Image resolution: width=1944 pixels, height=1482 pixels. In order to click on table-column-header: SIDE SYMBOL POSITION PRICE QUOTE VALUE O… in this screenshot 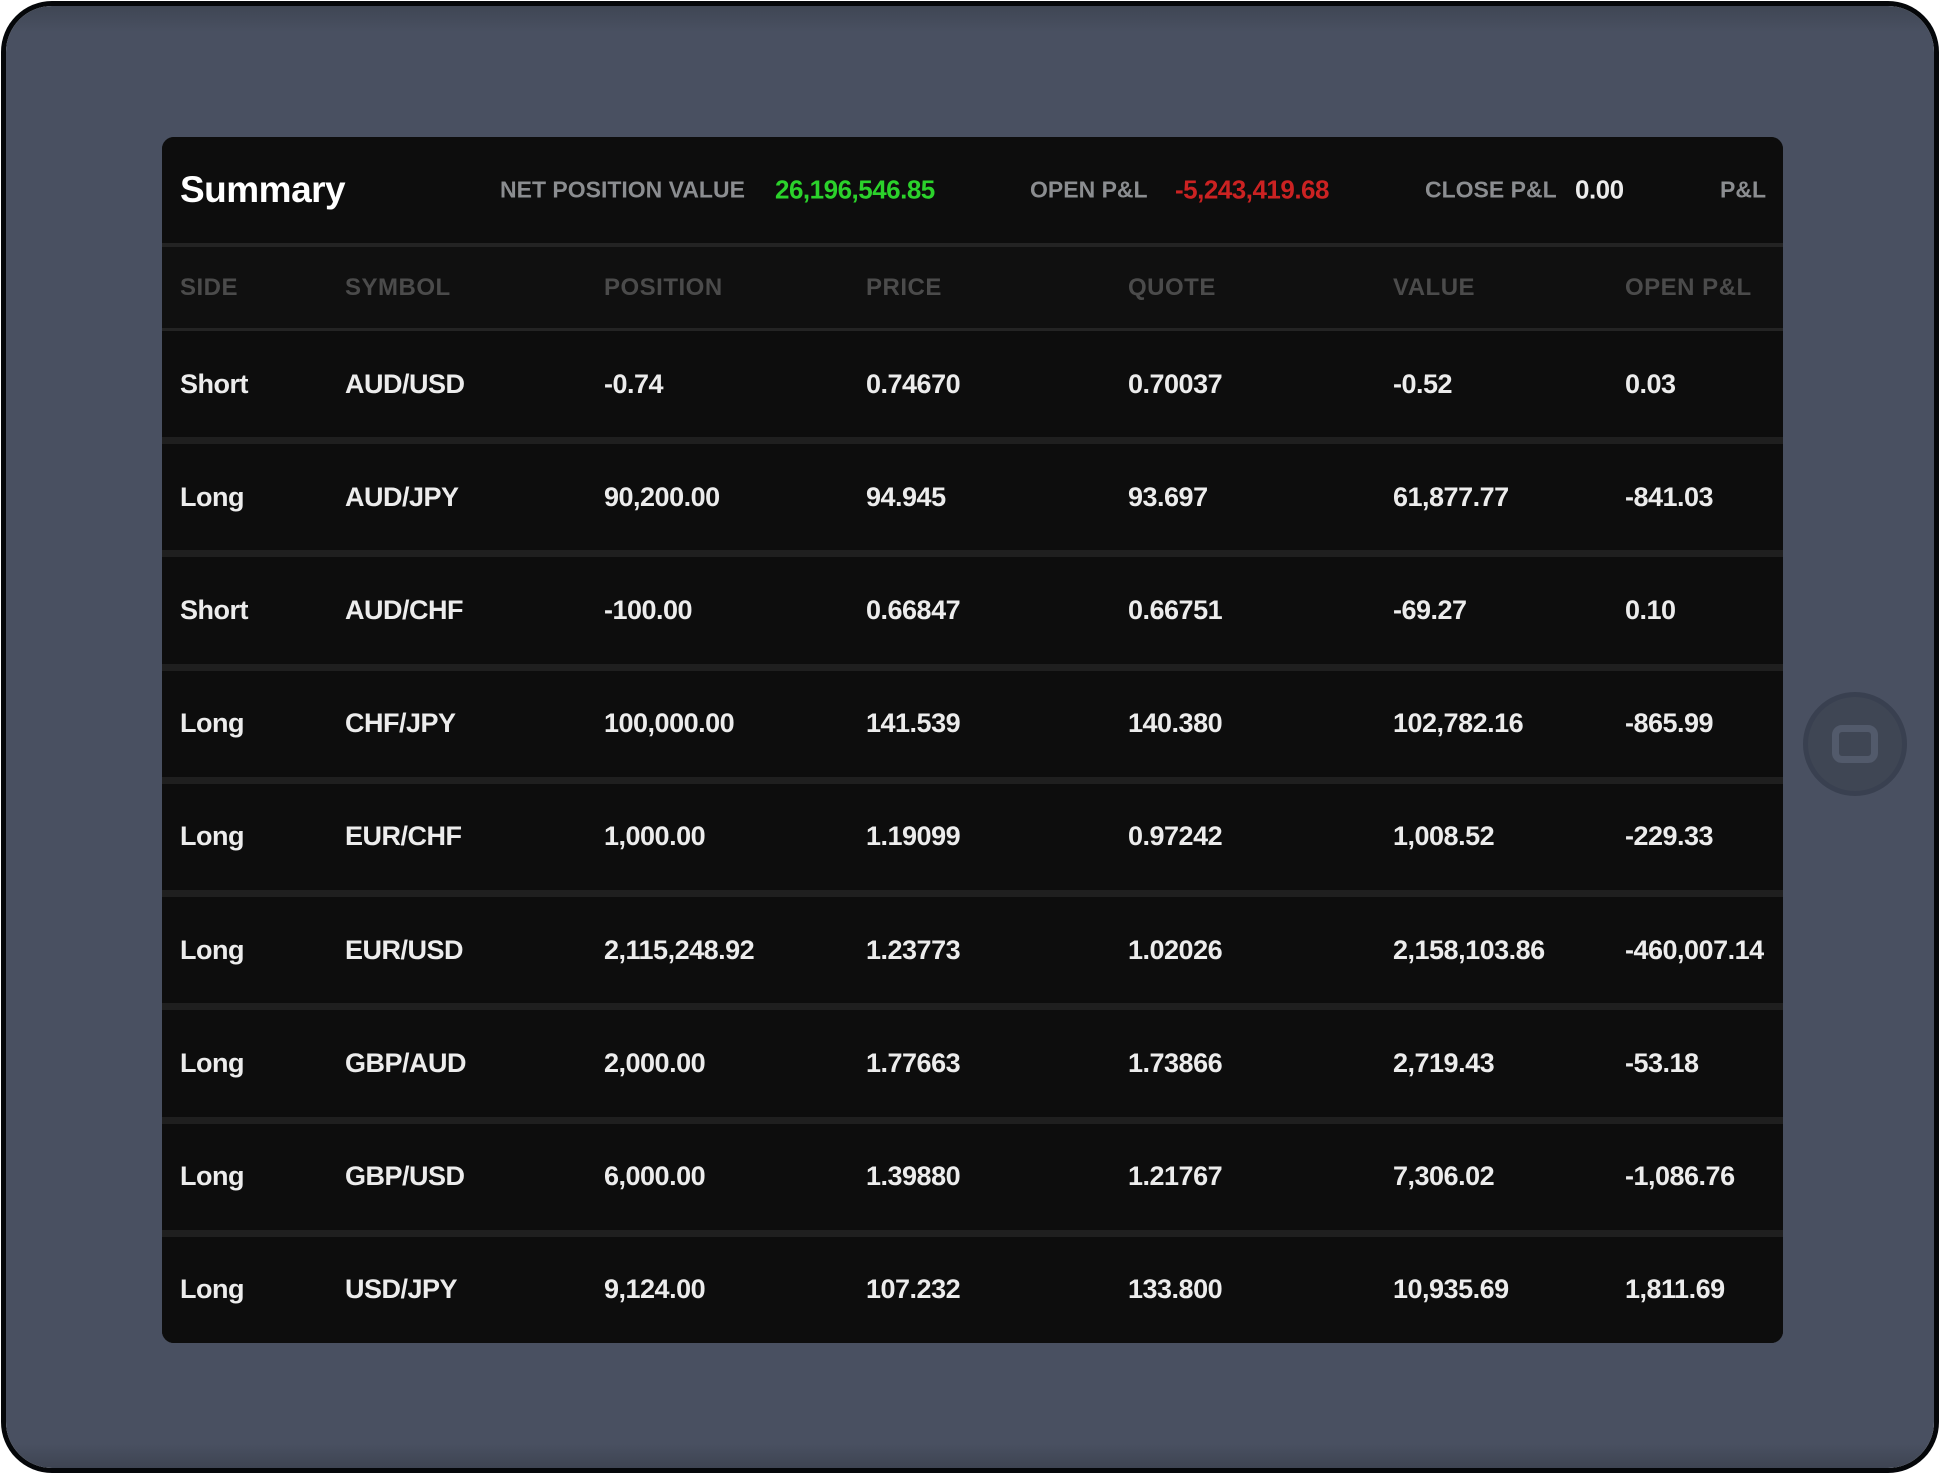, I will do `click(972, 289)`.